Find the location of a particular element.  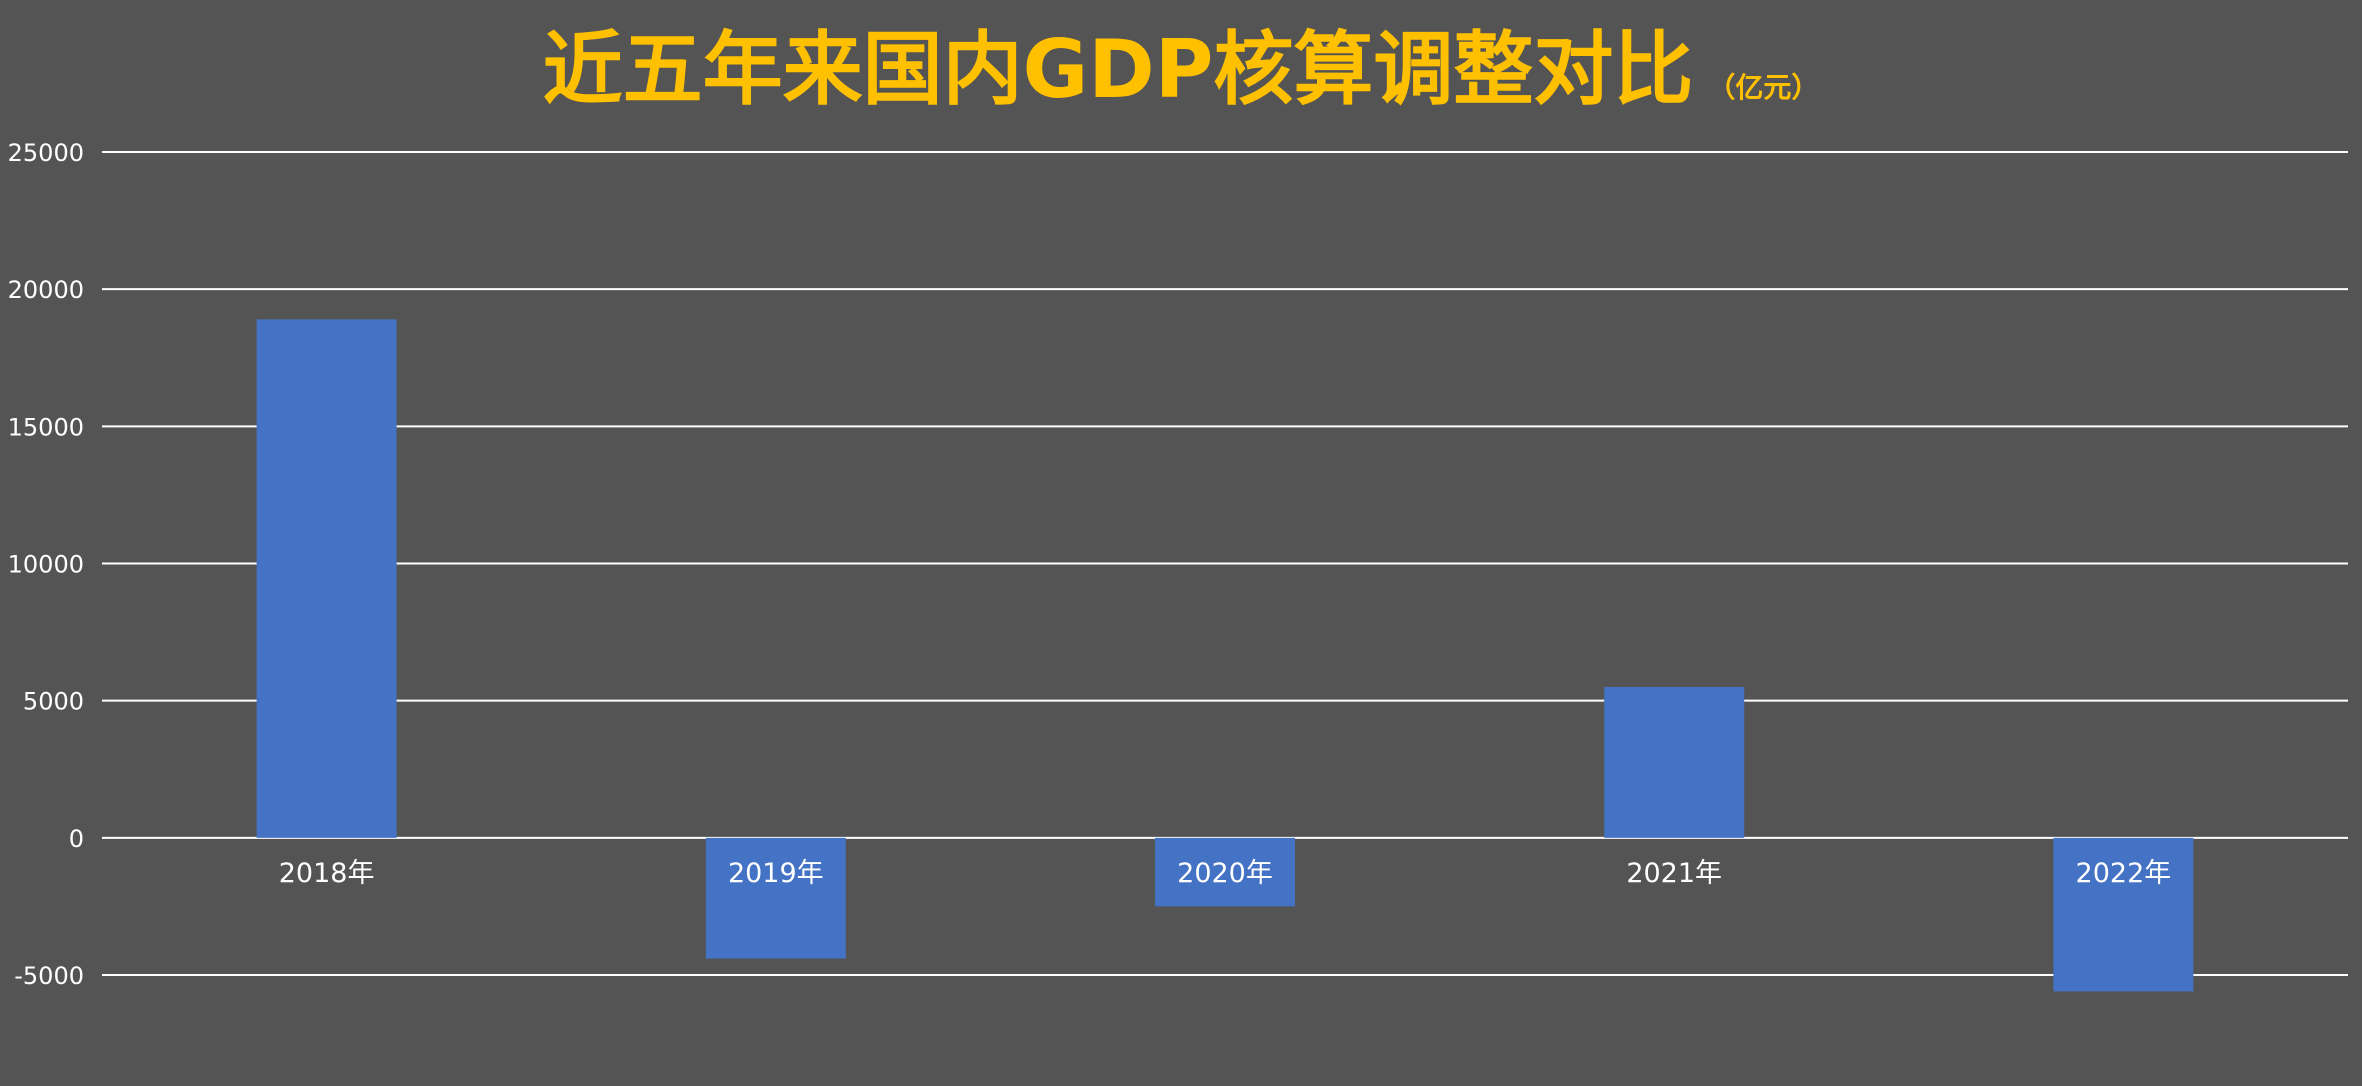

y-tick-label: 20000 is located at coordinates (46, 290).